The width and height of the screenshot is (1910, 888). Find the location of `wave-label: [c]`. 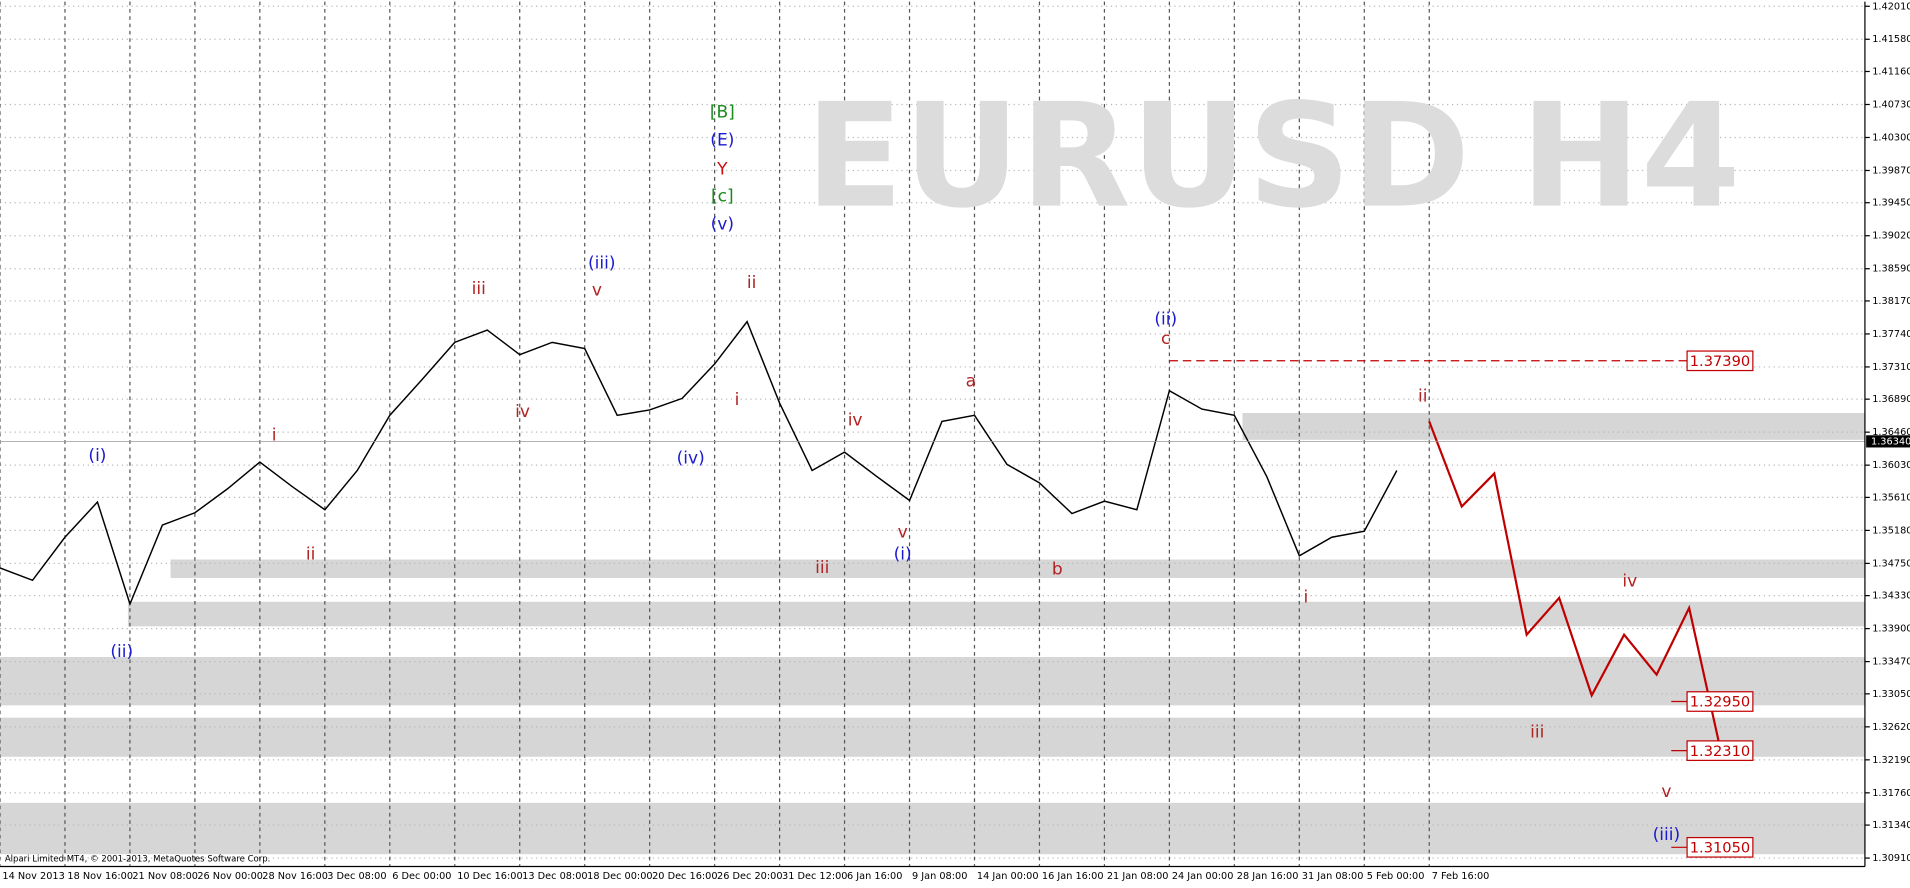

wave-label: [c] is located at coordinates (722, 197).